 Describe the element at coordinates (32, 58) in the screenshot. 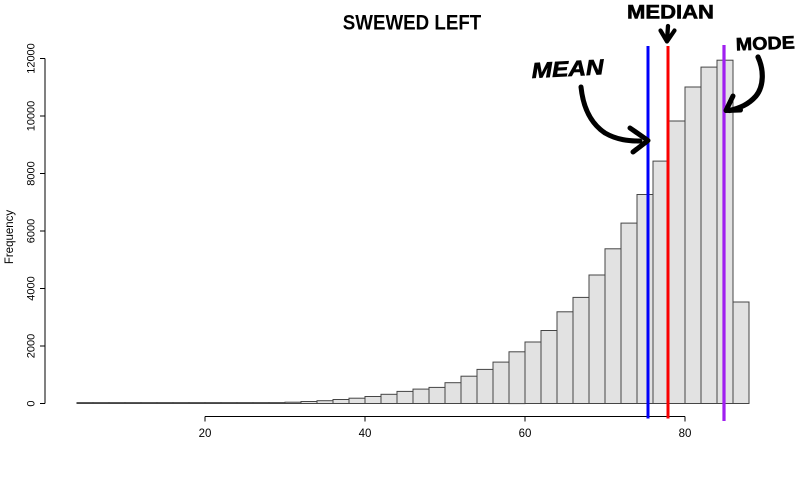

I see `svg-text: 12000` at that location.